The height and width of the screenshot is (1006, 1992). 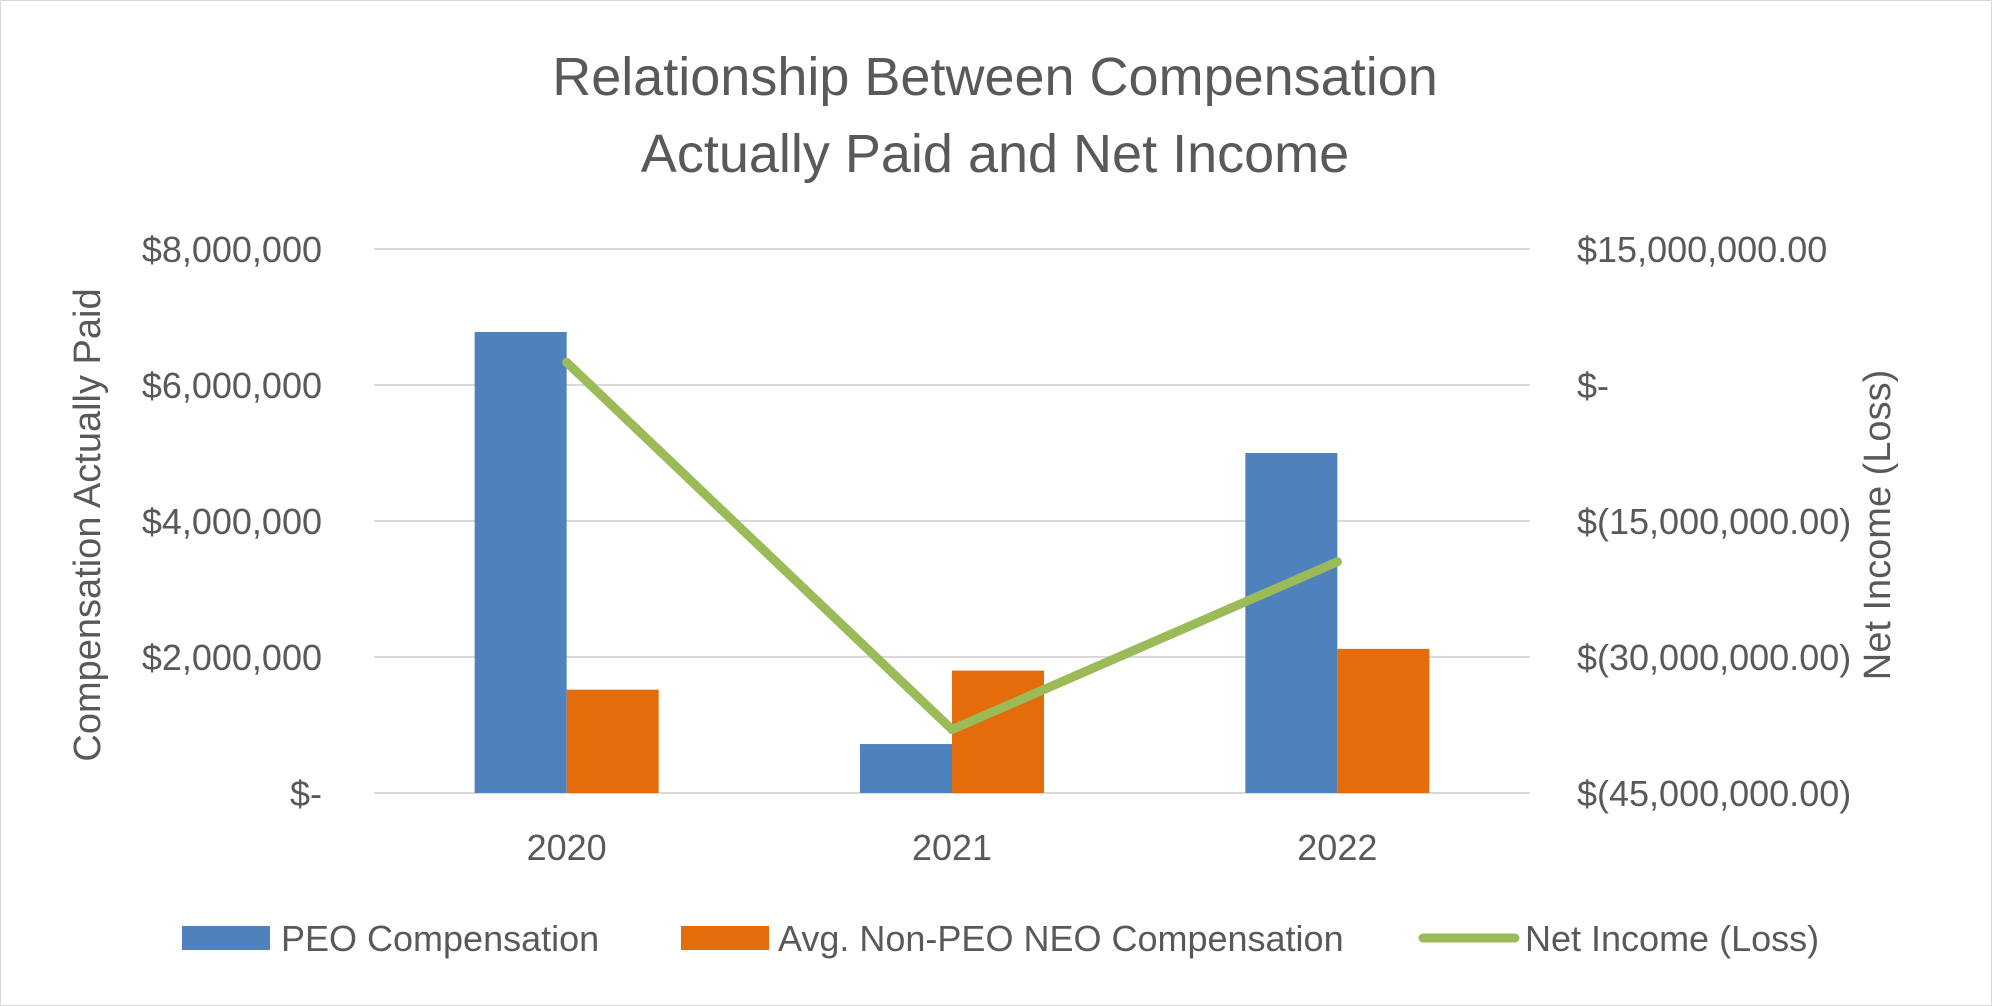 What do you see at coordinates (952, 730) in the screenshot?
I see `line-point-2021` at bounding box center [952, 730].